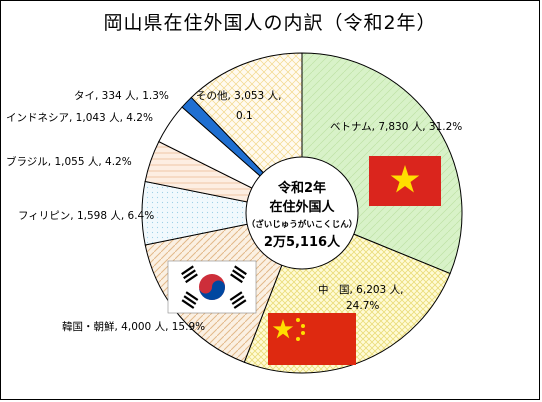 The height and width of the screenshot is (402, 542). I want to click on korea-flag-icon, so click(212, 287).